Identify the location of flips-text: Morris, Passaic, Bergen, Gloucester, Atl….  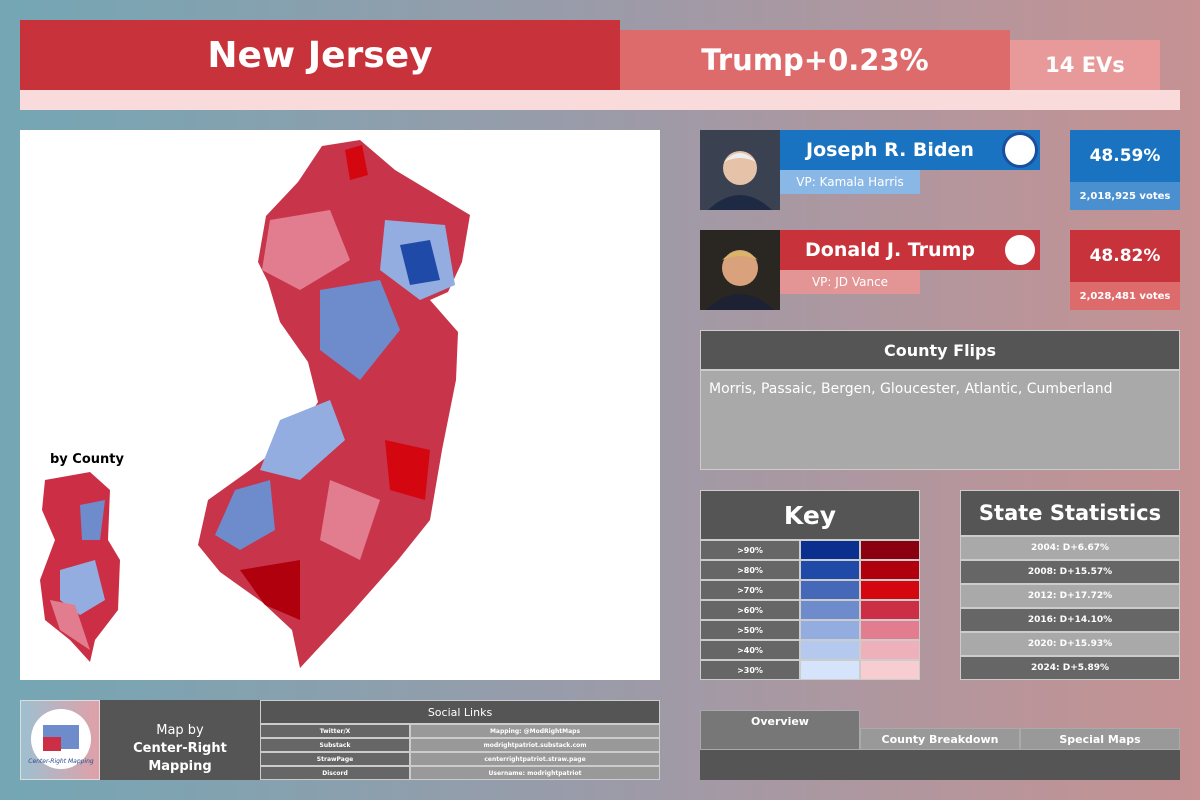
(940, 420).